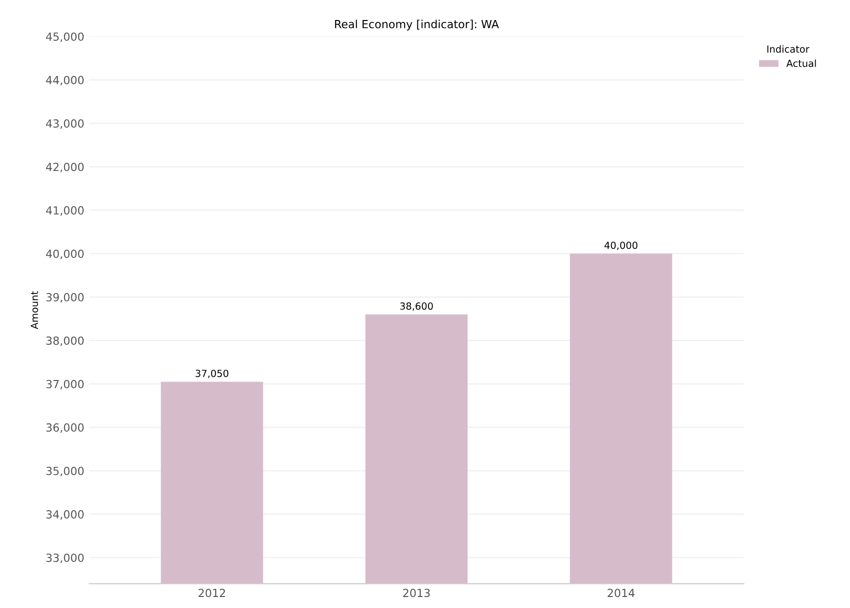 The width and height of the screenshot is (850, 608). What do you see at coordinates (788, 49) in the screenshot?
I see `legend-title: Indicator` at bounding box center [788, 49].